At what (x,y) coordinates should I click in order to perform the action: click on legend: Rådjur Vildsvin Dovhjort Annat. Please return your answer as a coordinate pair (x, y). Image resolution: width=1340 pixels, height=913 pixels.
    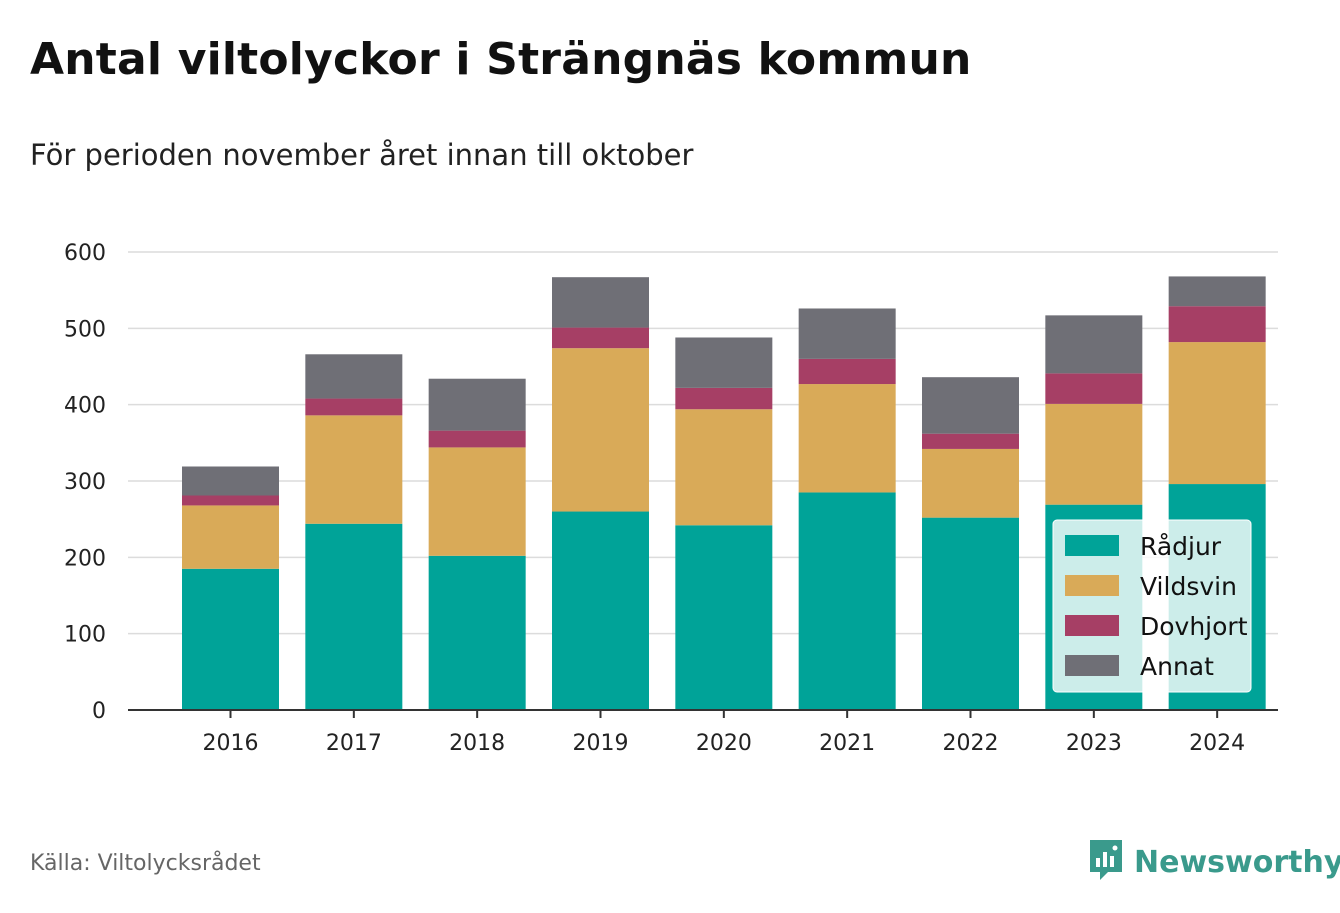
    Looking at the image, I should click on (1152, 606).